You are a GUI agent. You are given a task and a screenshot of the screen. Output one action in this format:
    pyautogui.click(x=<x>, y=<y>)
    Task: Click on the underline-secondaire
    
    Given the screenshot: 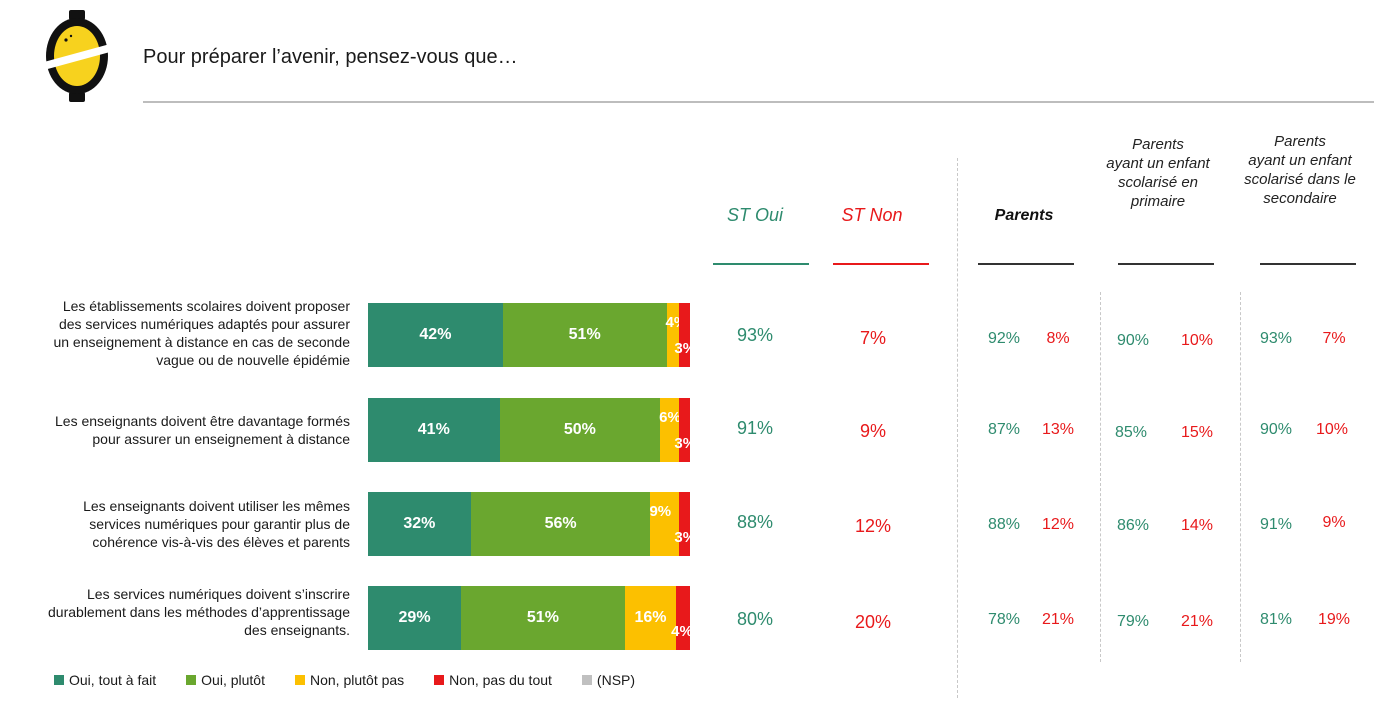 What is the action you would take?
    pyautogui.click(x=1308, y=264)
    